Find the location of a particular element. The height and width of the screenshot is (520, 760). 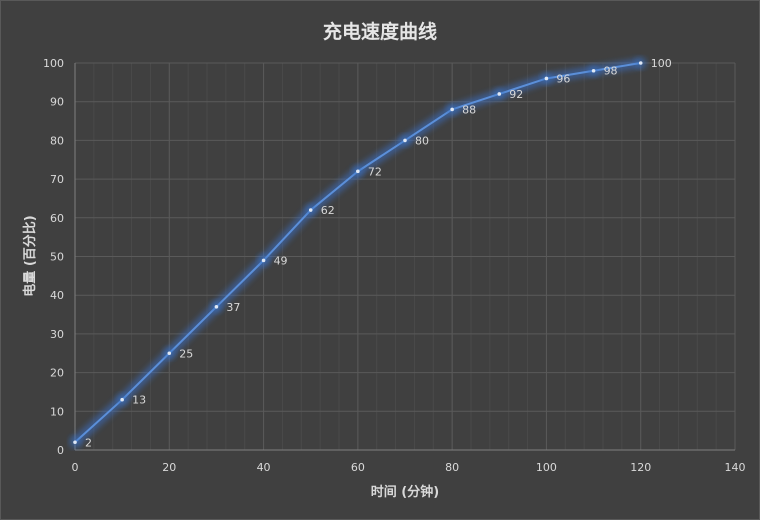

x-tick-label: 80 is located at coordinates (452, 467).